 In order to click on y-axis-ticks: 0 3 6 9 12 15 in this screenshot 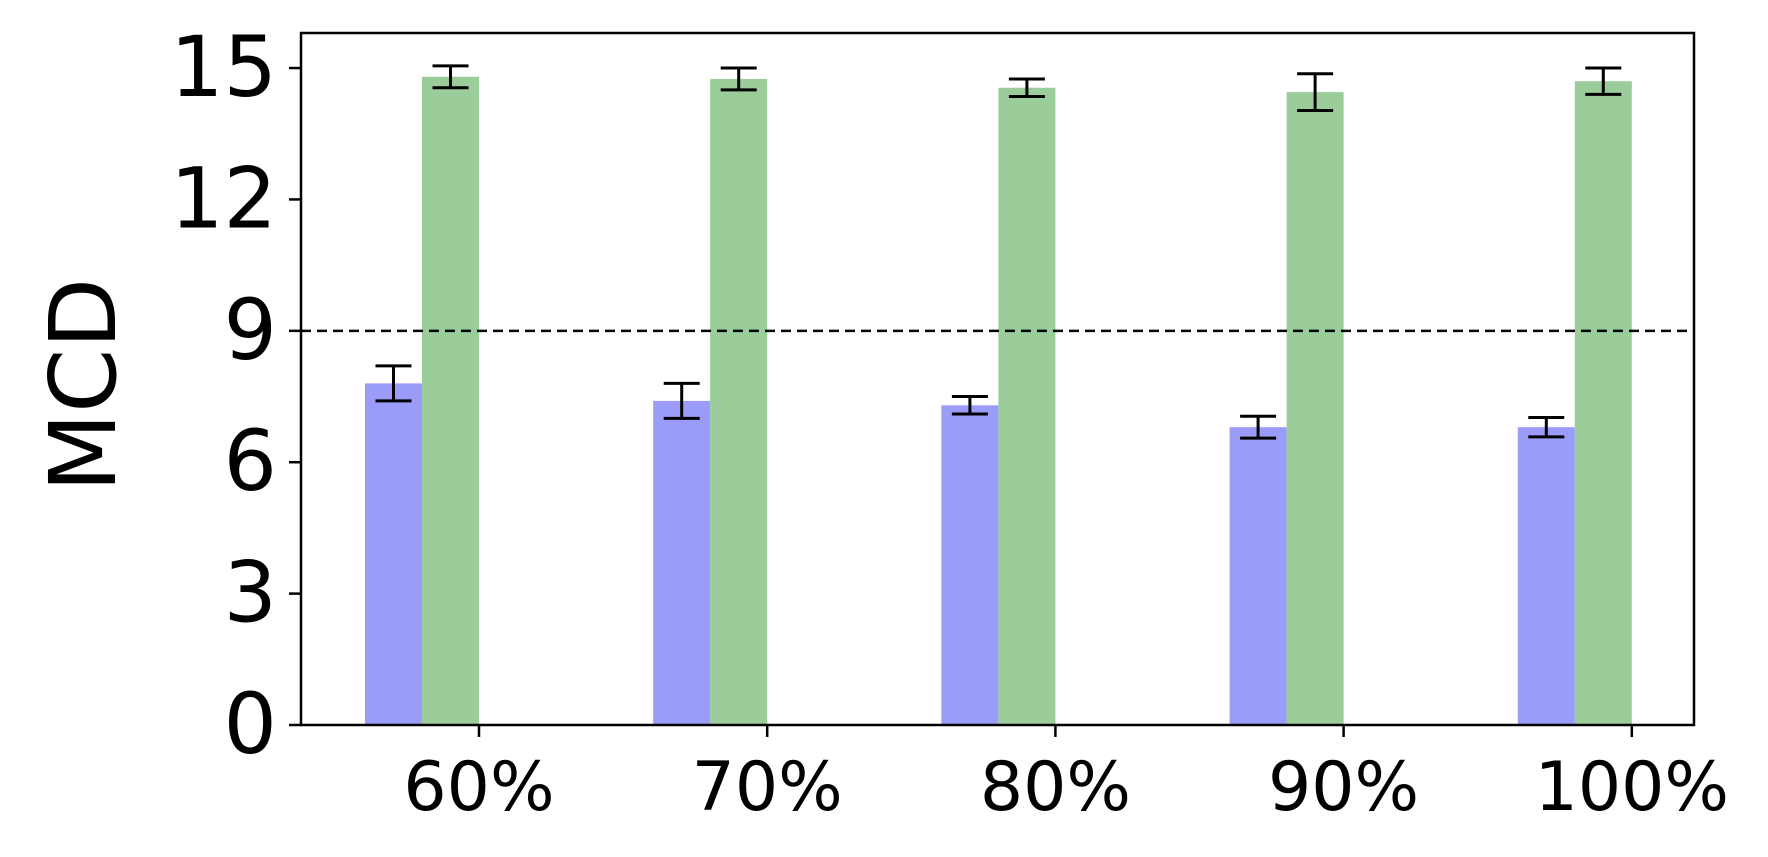, I will do `click(235, 395)`.